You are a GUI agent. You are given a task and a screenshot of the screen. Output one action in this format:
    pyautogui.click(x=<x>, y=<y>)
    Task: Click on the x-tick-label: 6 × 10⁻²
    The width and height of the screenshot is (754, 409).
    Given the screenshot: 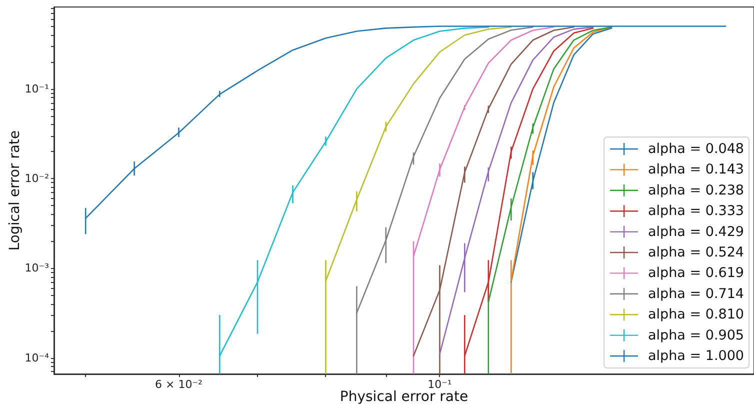 What is the action you would take?
    pyautogui.click(x=178, y=384)
    